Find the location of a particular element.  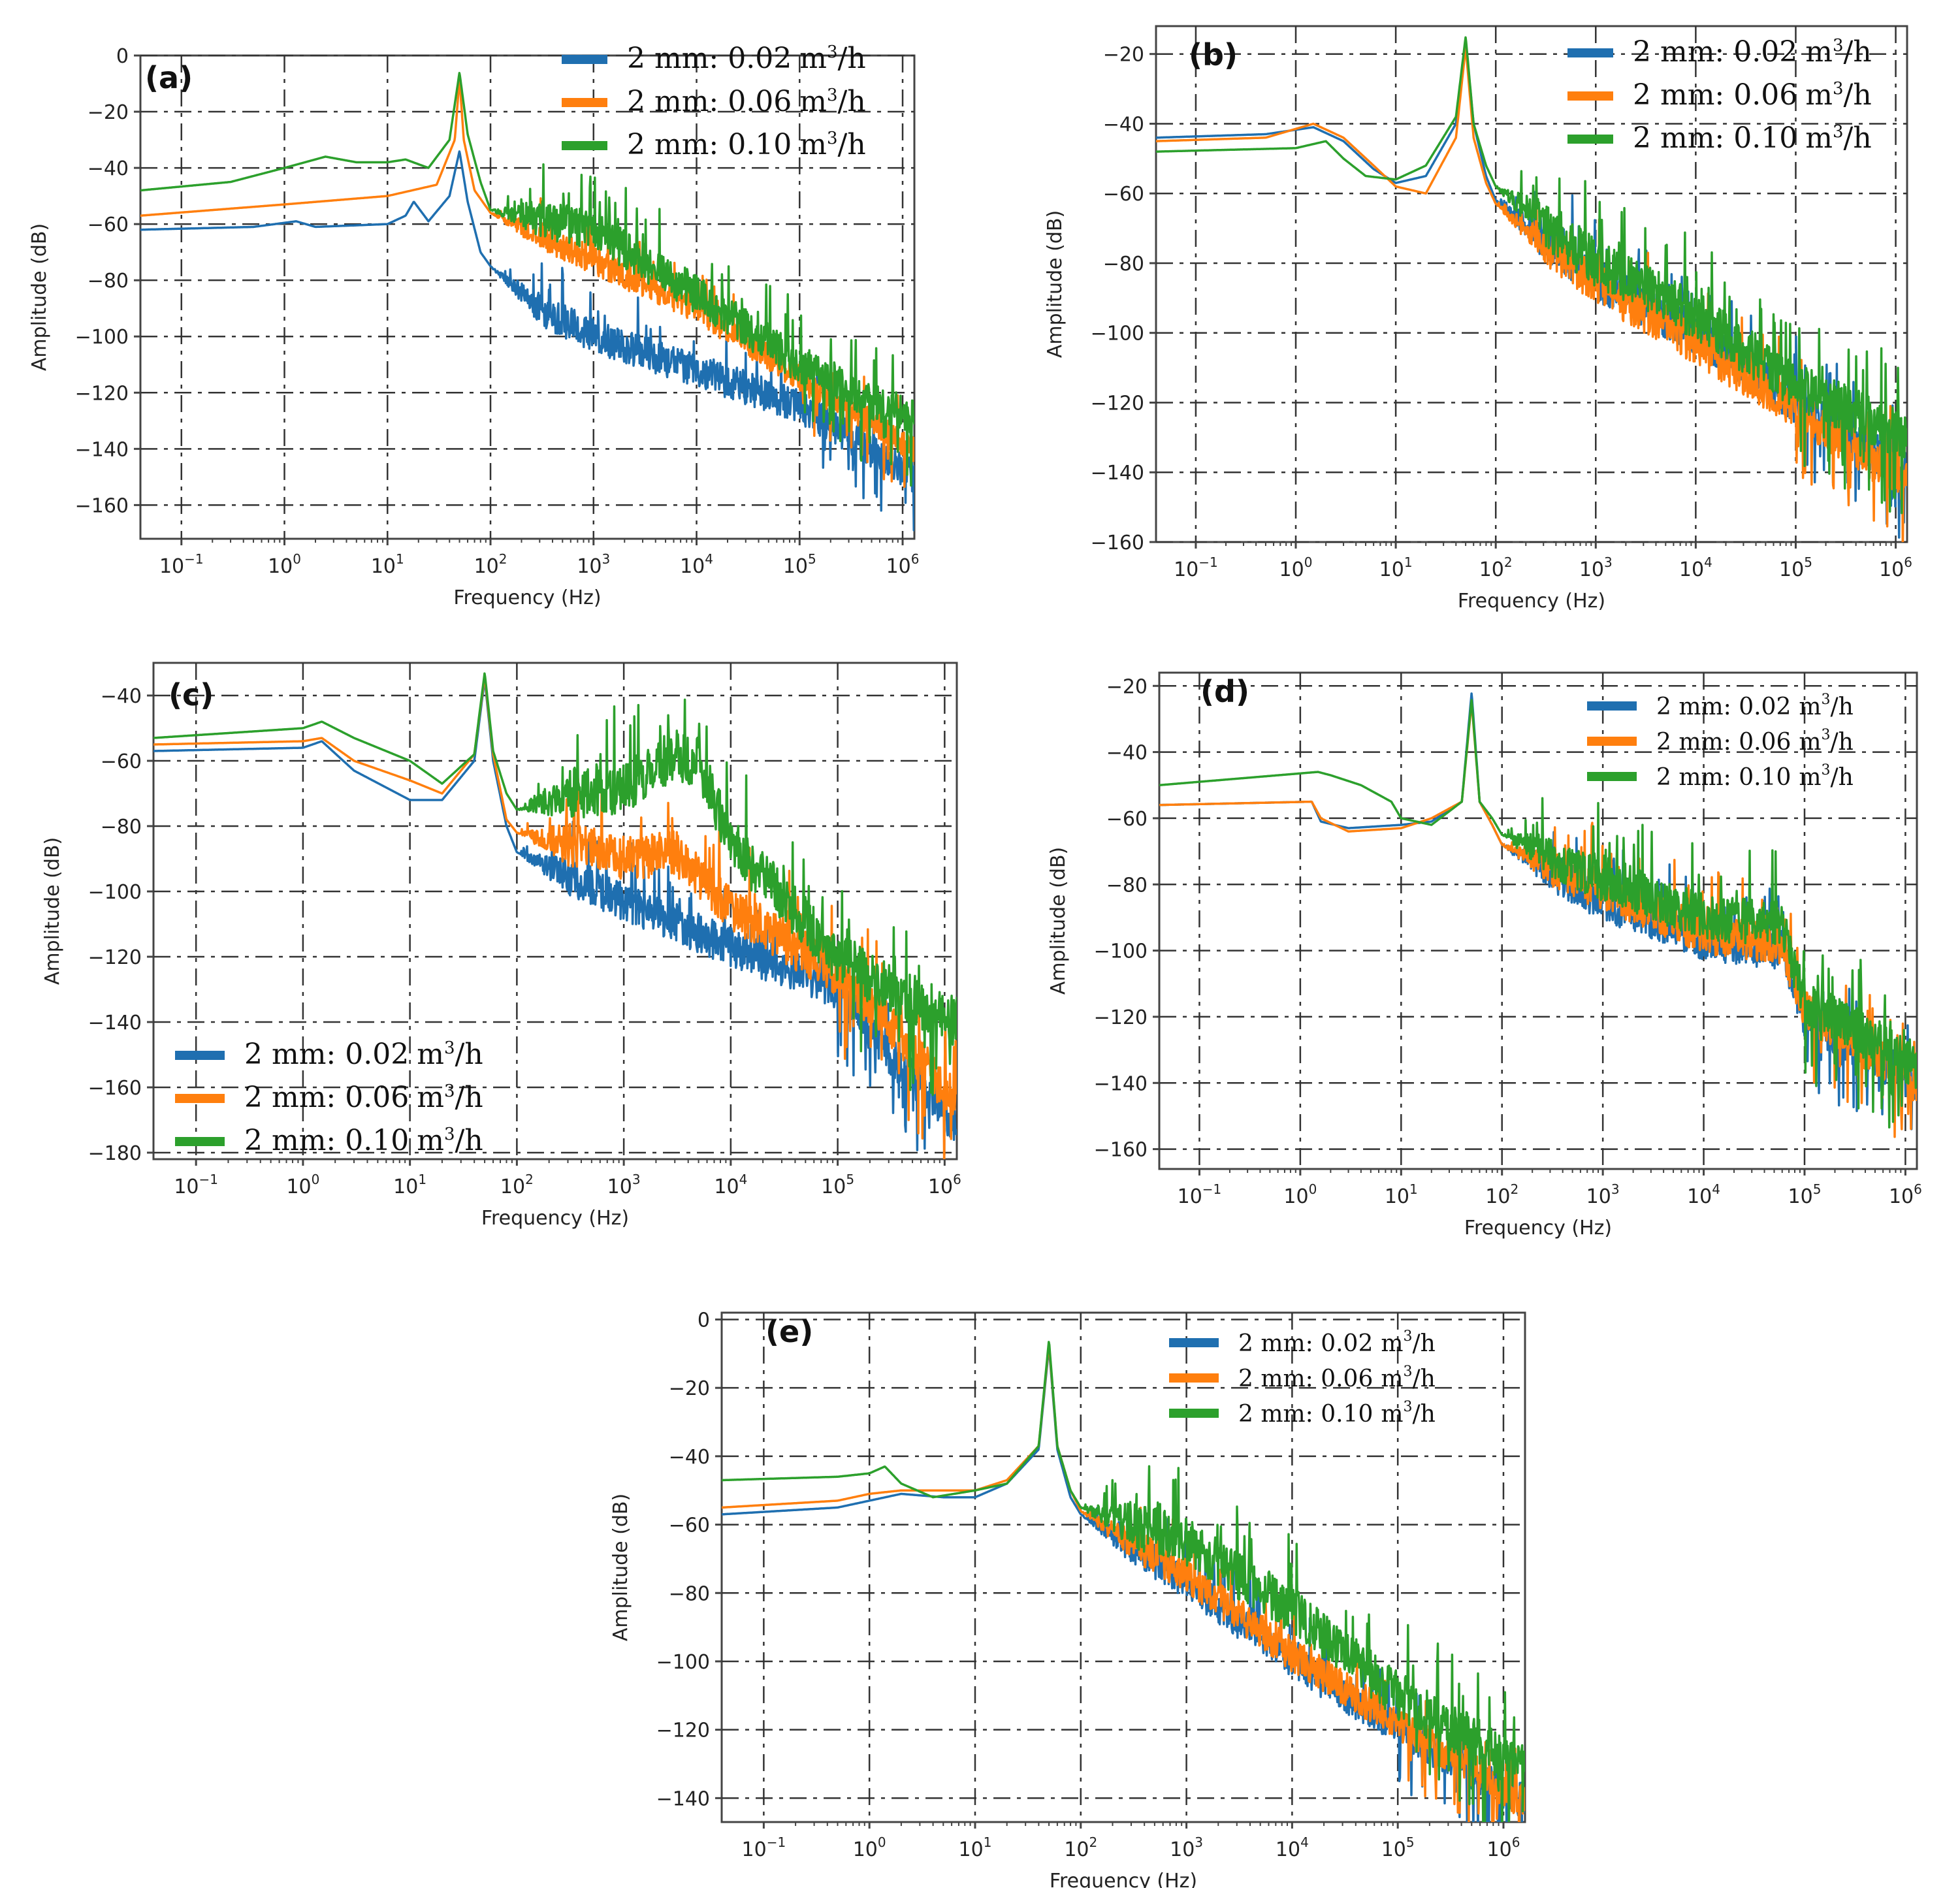

panel-label: (b) is located at coordinates (1213, 54).